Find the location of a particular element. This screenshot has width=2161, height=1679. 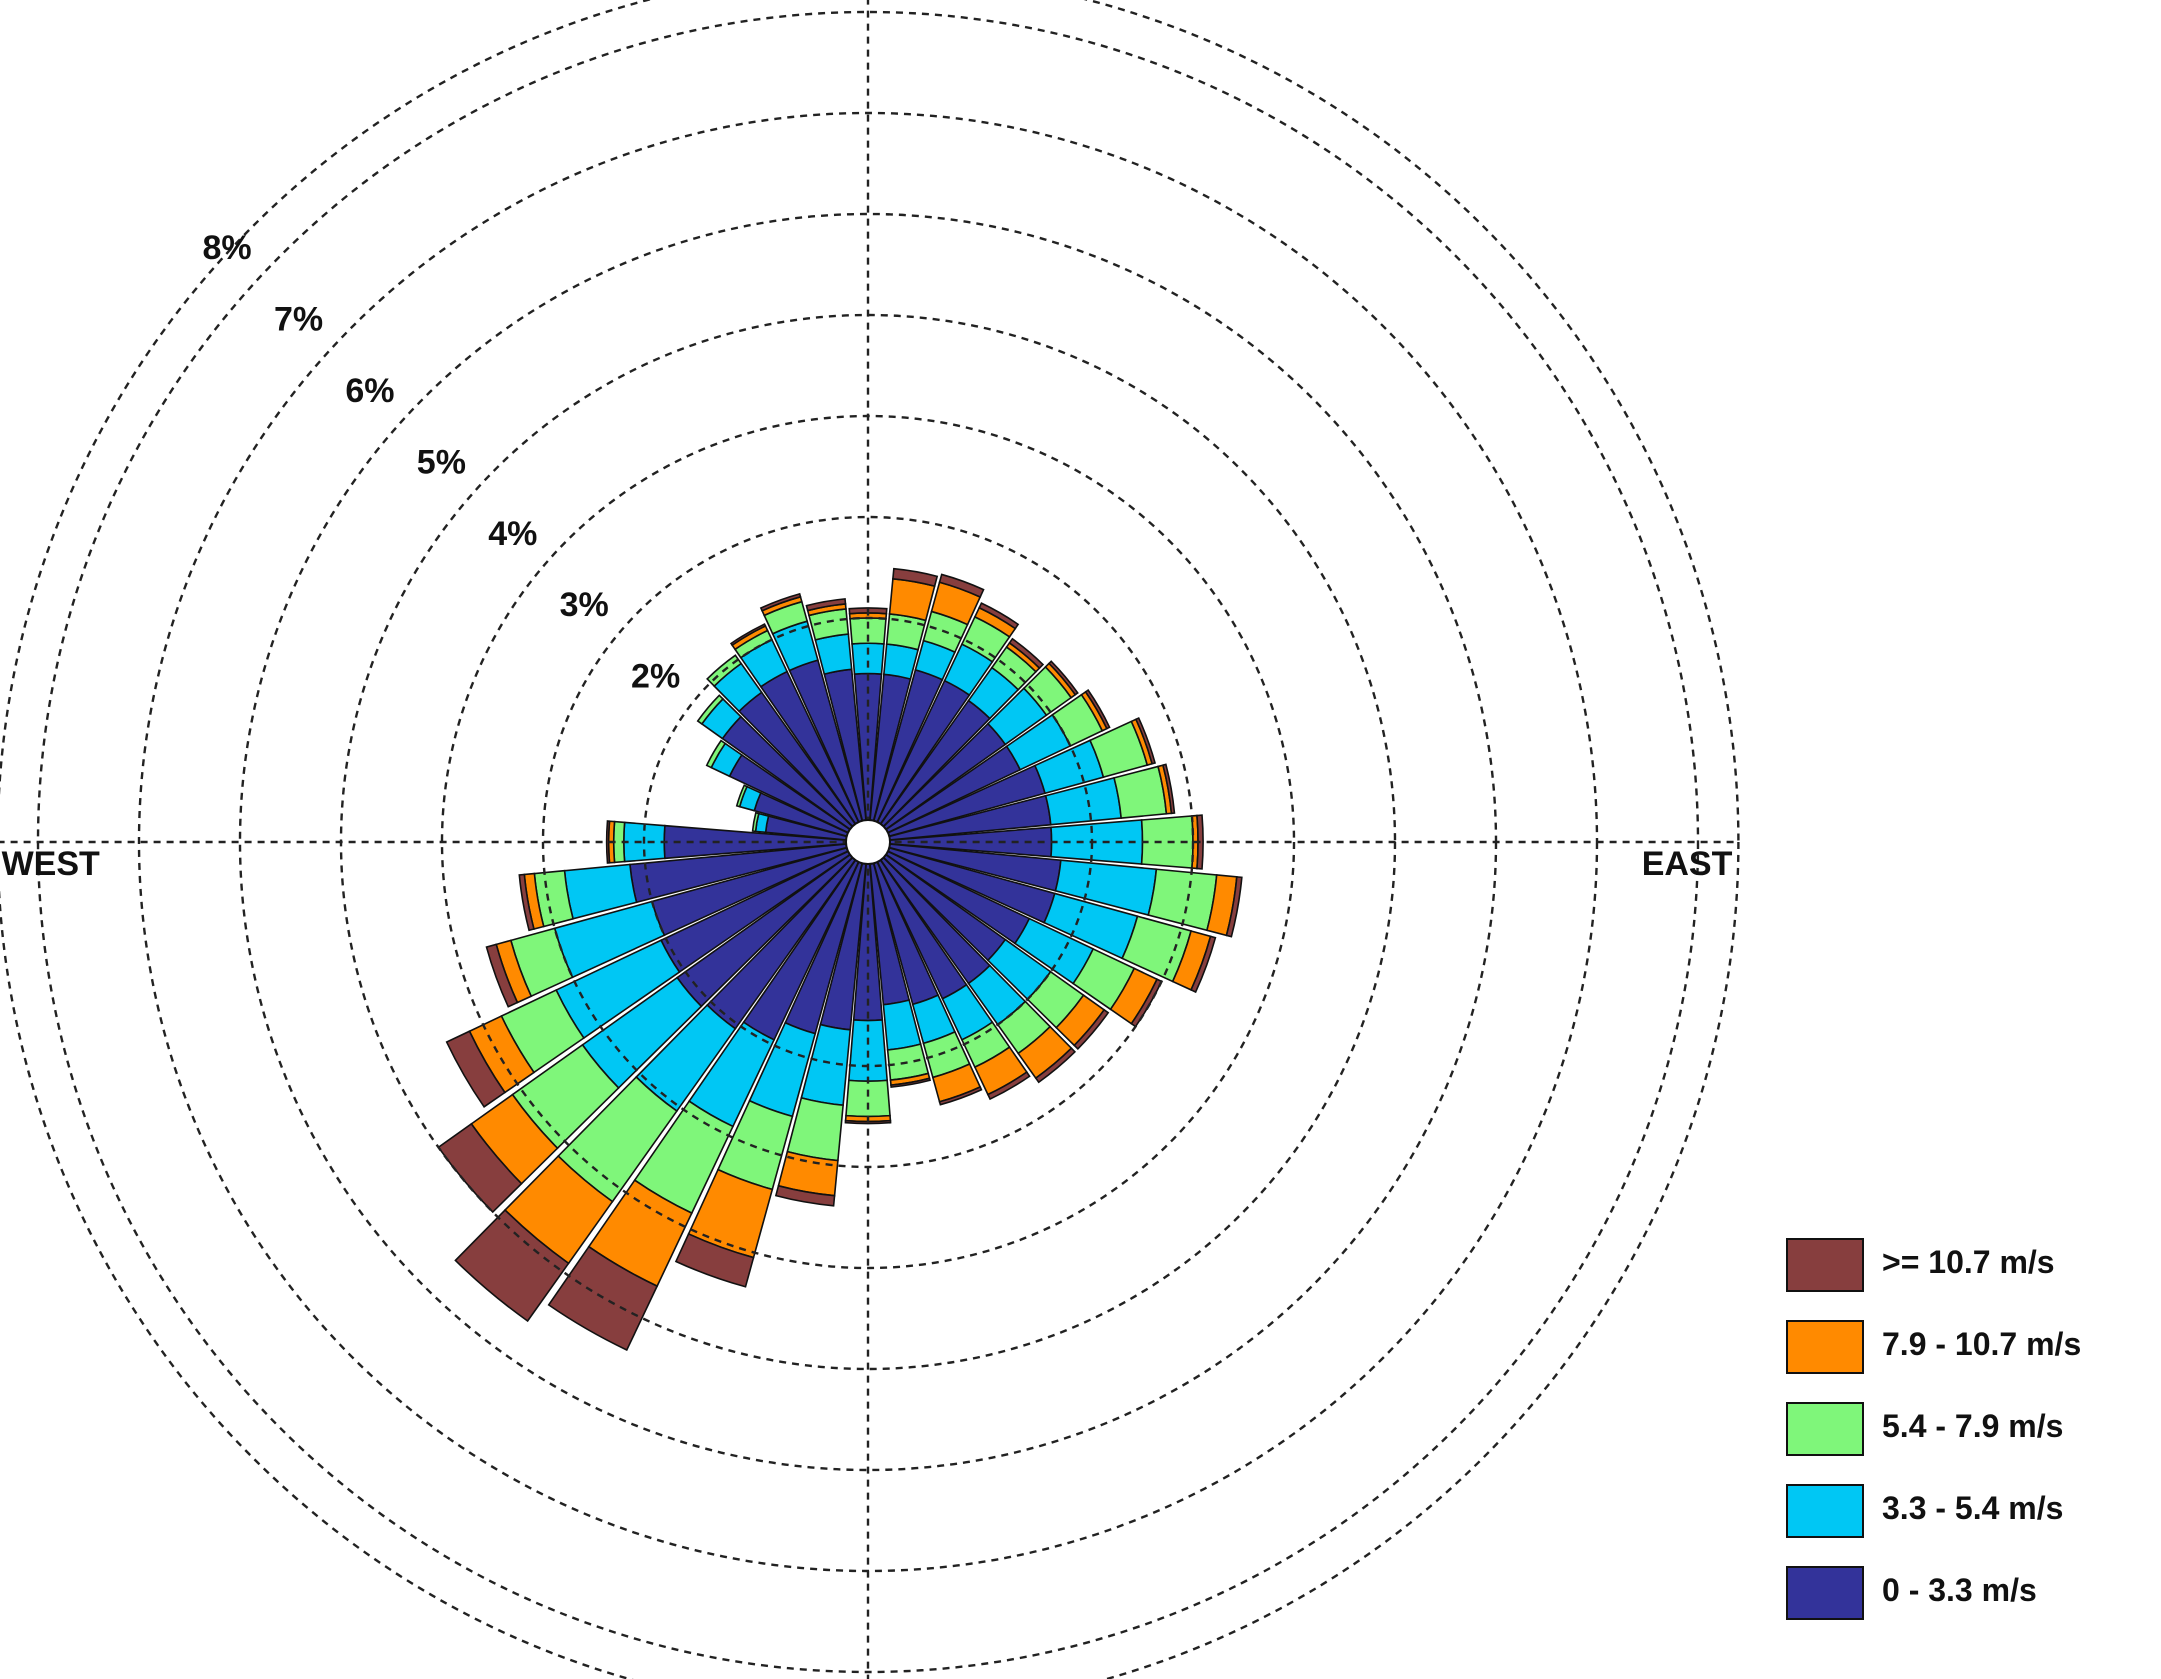

ring-label-8pct: 8% is located at coordinates (227, 248).